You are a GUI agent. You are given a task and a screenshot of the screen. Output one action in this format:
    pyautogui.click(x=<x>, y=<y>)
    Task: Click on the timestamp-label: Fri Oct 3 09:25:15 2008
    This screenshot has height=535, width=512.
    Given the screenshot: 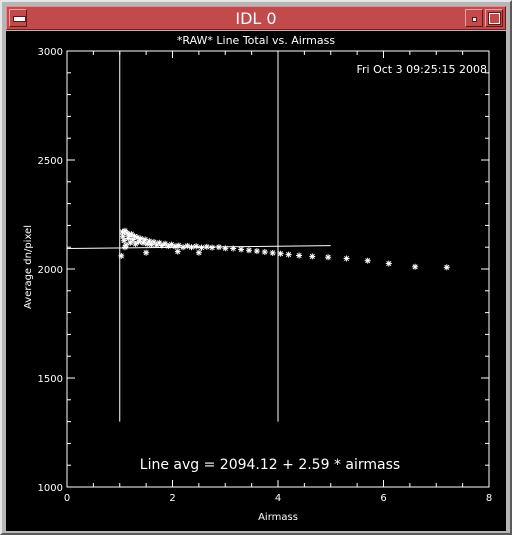 What is the action you would take?
    pyautogui.click(x=421, y=69)
    